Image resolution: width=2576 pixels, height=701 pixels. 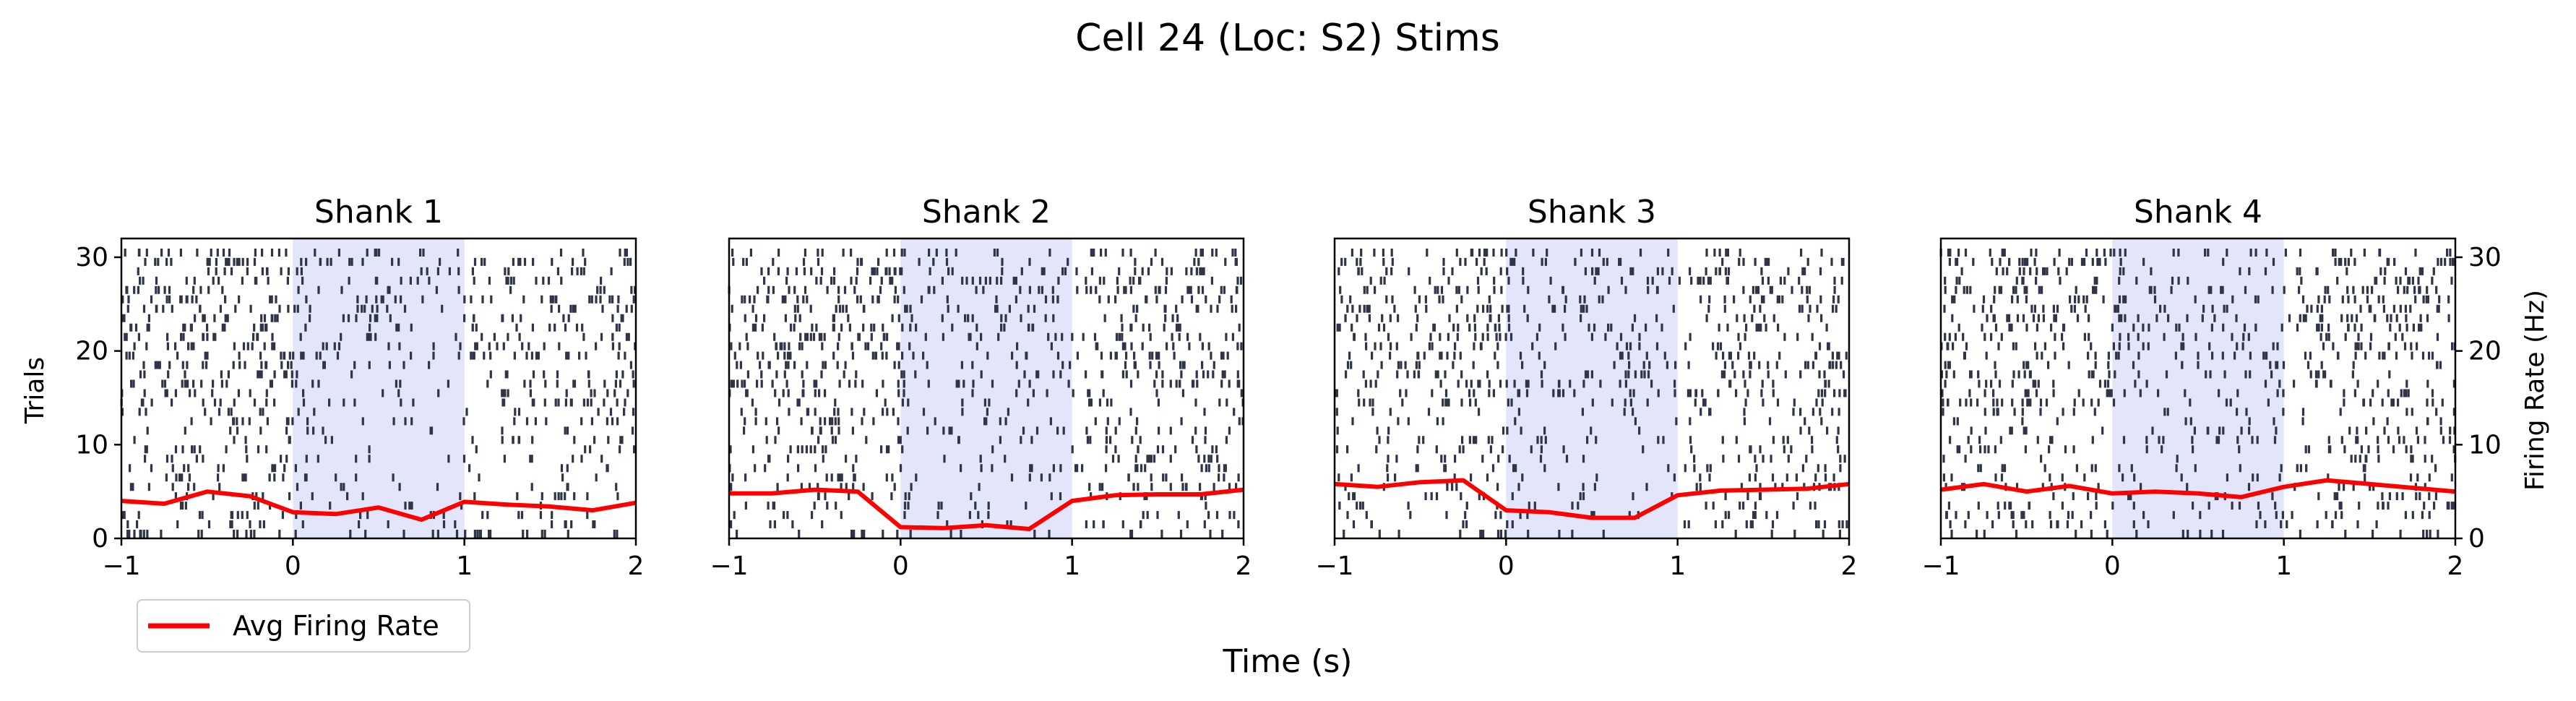 I want to click on y-tick-label-right: 0, so click(x=2476, y=539).